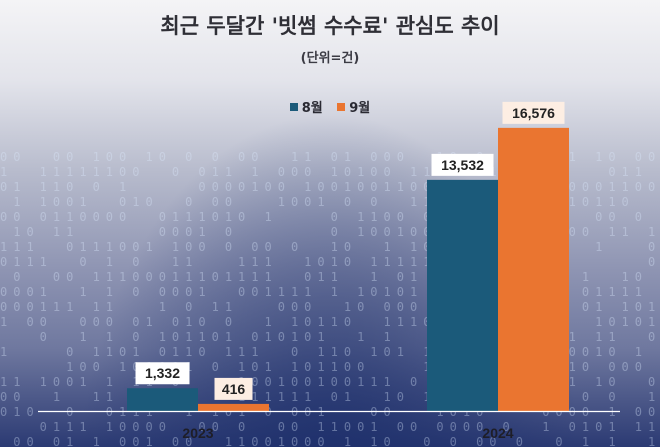 The image size is (660, 447). I want to click on category-label-2024: 2024, so click(497, 433).